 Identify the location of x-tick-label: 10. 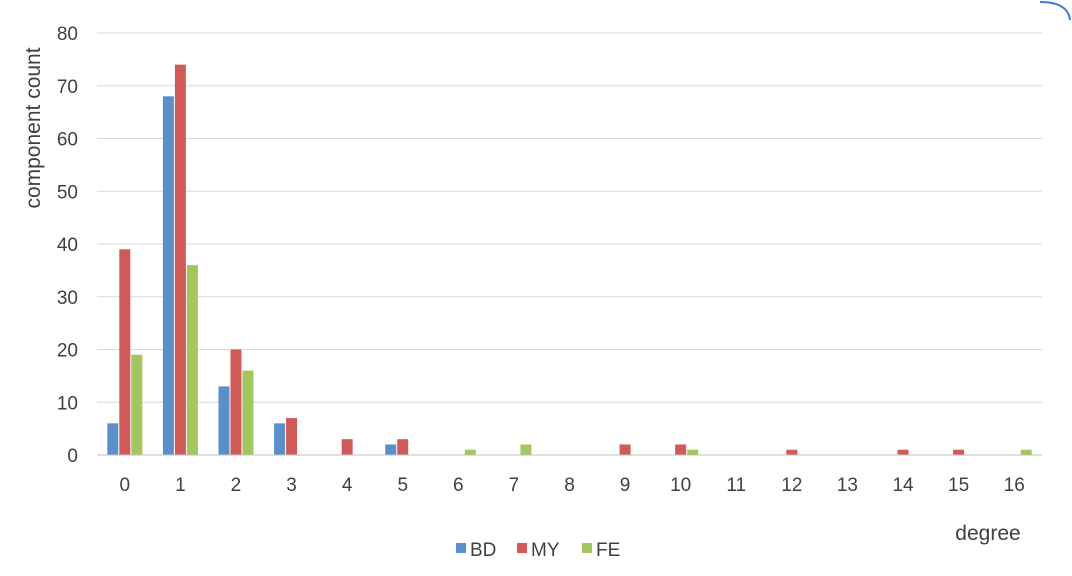
(680, 485).